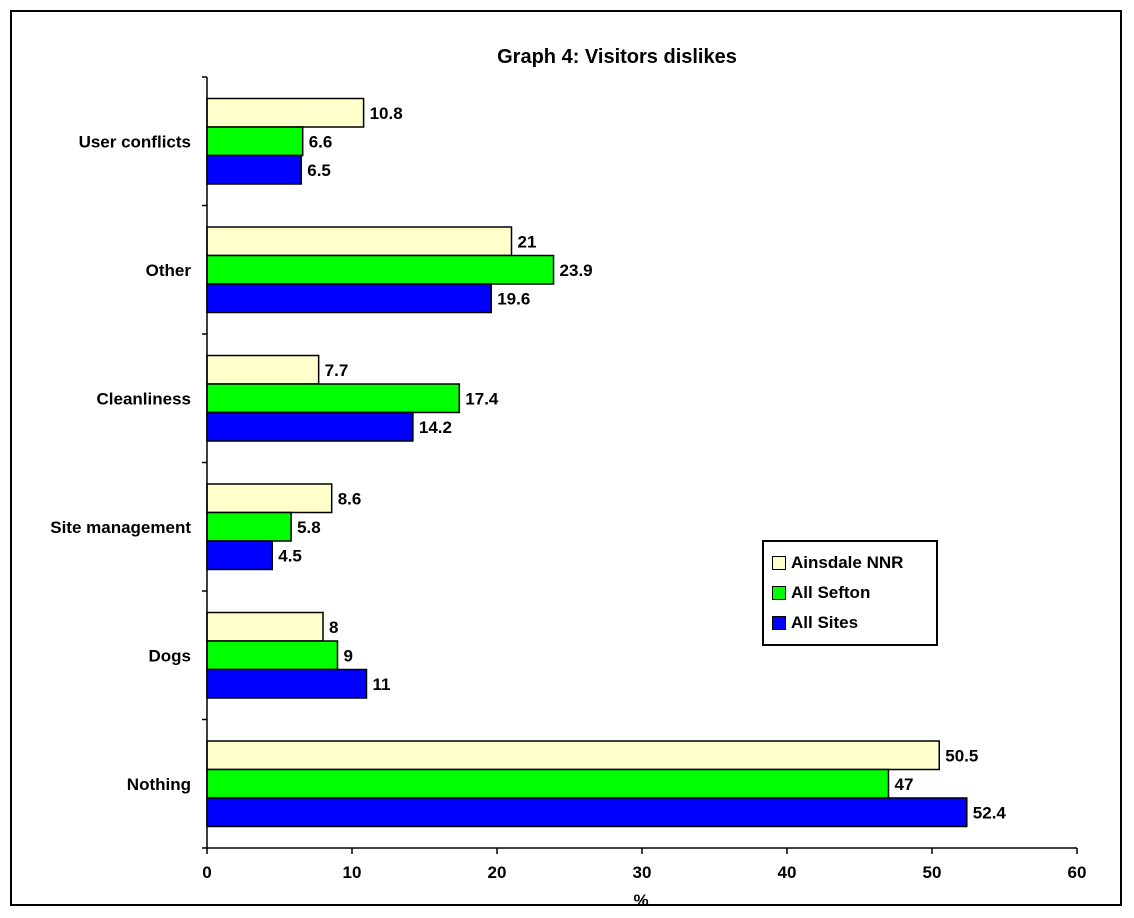 This screenshot has width=1134, height=918. Describe the element at coordinates (309, 527) in the screenshot. I see `data-label: 5.8` at that location.